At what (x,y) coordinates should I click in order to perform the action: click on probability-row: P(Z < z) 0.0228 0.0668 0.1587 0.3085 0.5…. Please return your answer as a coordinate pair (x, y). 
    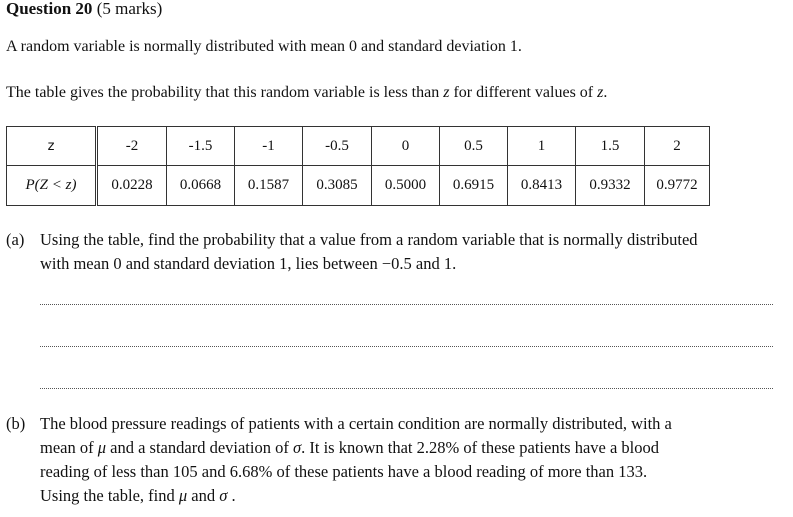
    Looking at the image, I should click on (358, 185).